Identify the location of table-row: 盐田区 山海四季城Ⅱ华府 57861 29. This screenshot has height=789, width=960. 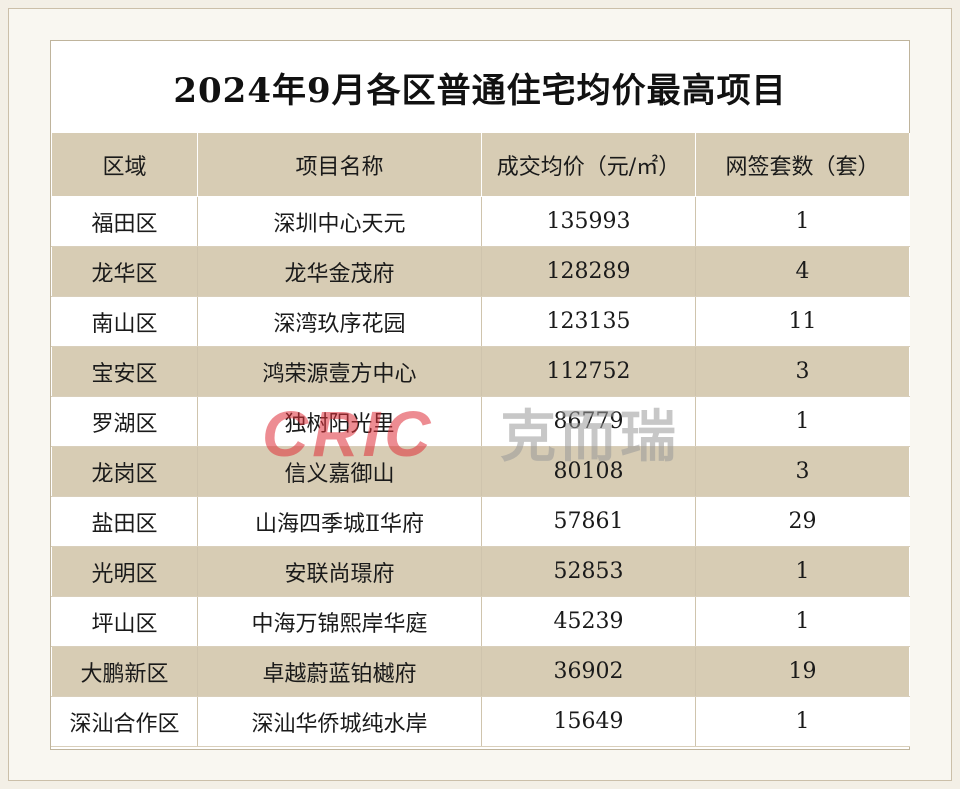
(480, 521).